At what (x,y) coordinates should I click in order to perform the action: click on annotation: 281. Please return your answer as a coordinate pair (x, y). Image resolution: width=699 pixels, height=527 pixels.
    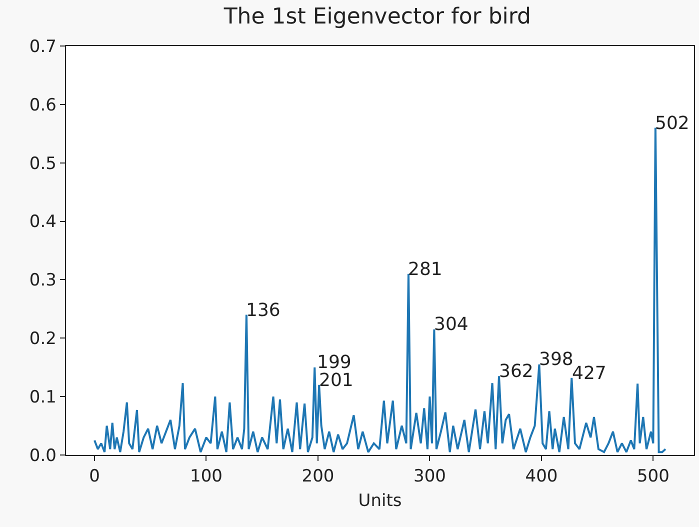
    Looking at the image, I should click on (425, 269).